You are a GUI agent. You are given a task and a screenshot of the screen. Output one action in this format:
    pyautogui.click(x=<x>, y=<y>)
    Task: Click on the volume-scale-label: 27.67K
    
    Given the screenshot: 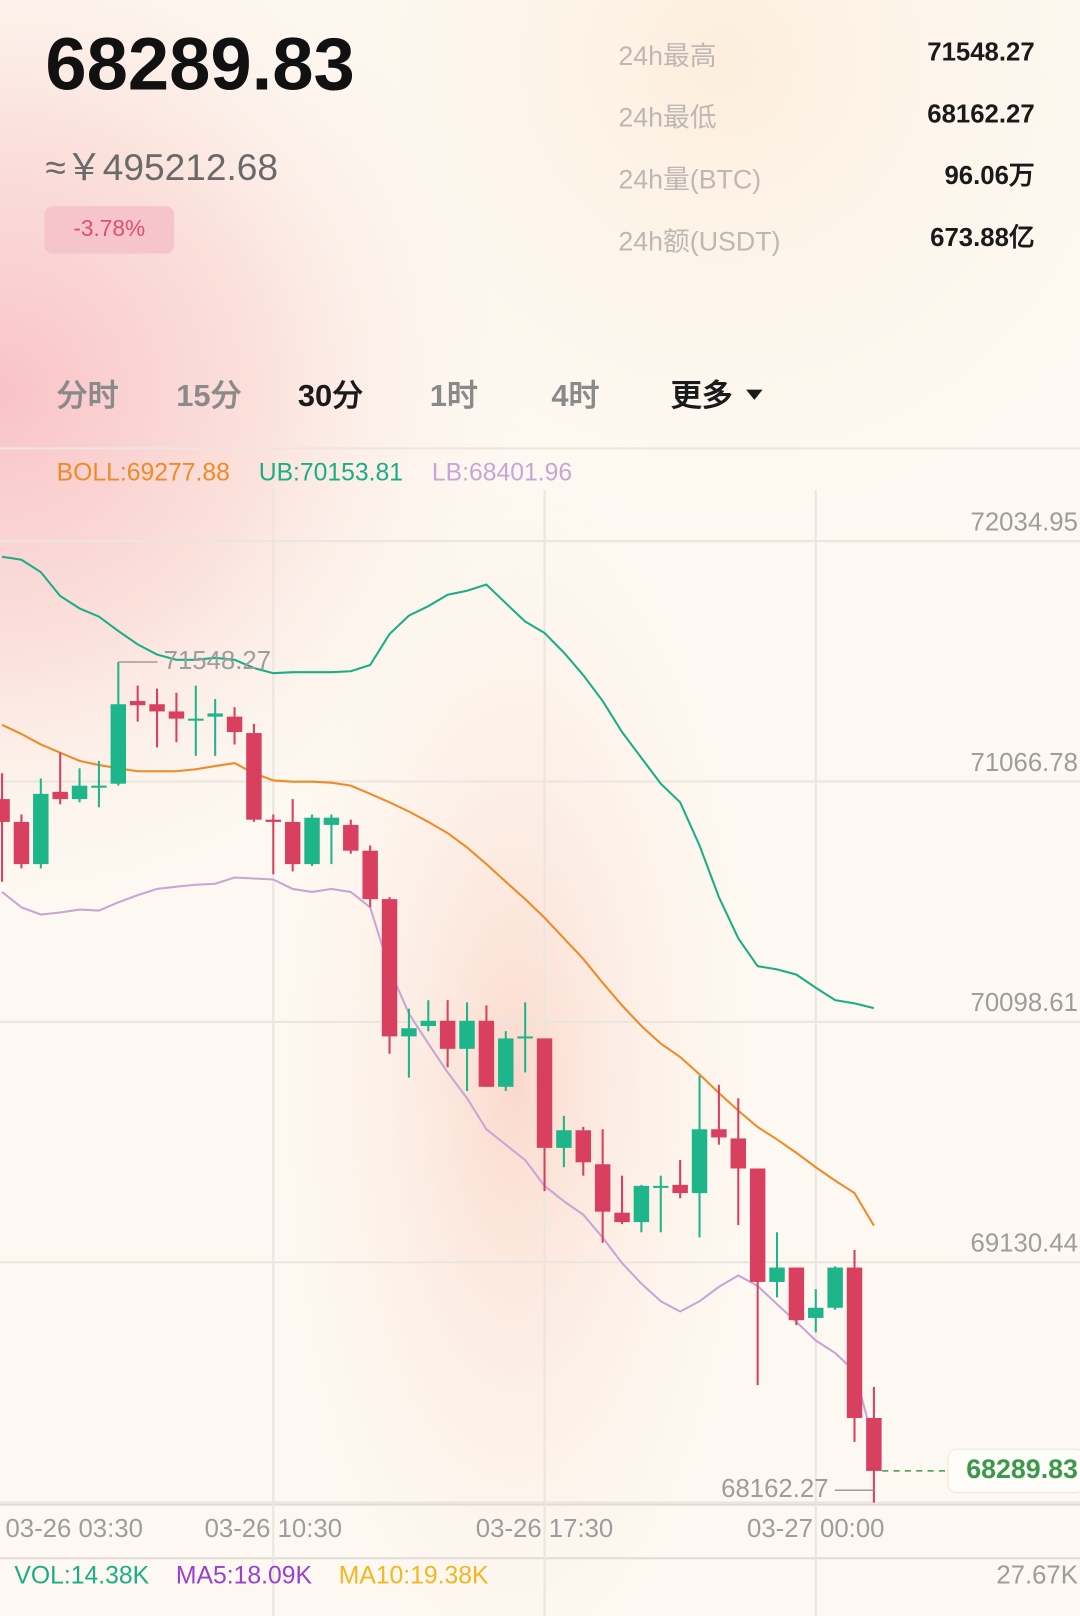 What is the action you would take?
    pyautogui.click(x=1037, y=1576)
    